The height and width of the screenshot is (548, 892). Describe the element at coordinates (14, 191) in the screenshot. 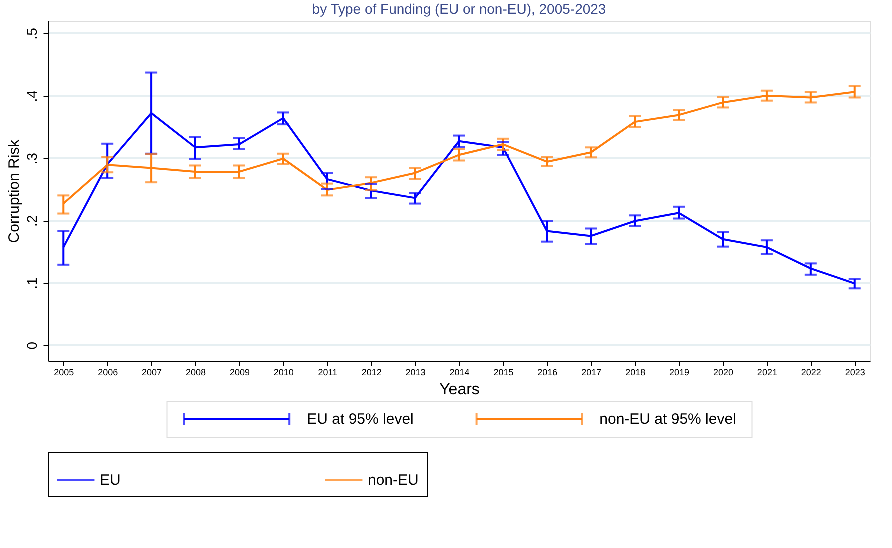

I see `y-axis-title: Corruption Risk` at that location.